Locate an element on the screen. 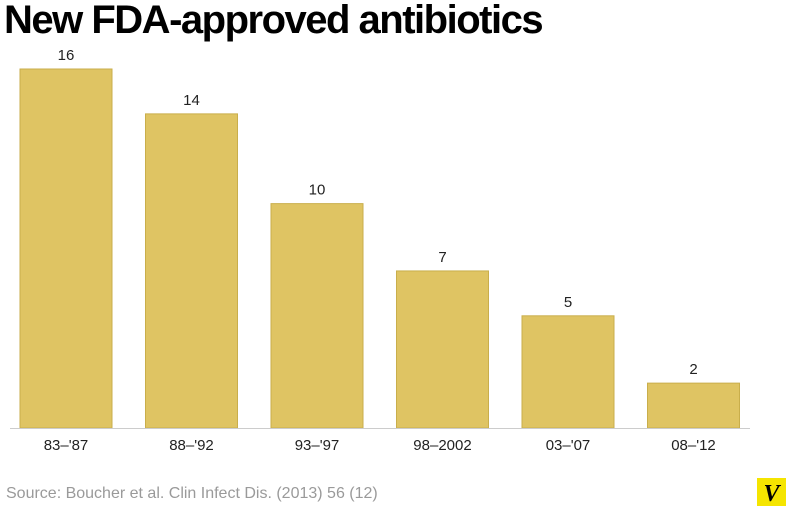 Image resolution: width=787 pixels, height=508 pixels. bar-value-label: 7 is located at coordinates (442, 257).